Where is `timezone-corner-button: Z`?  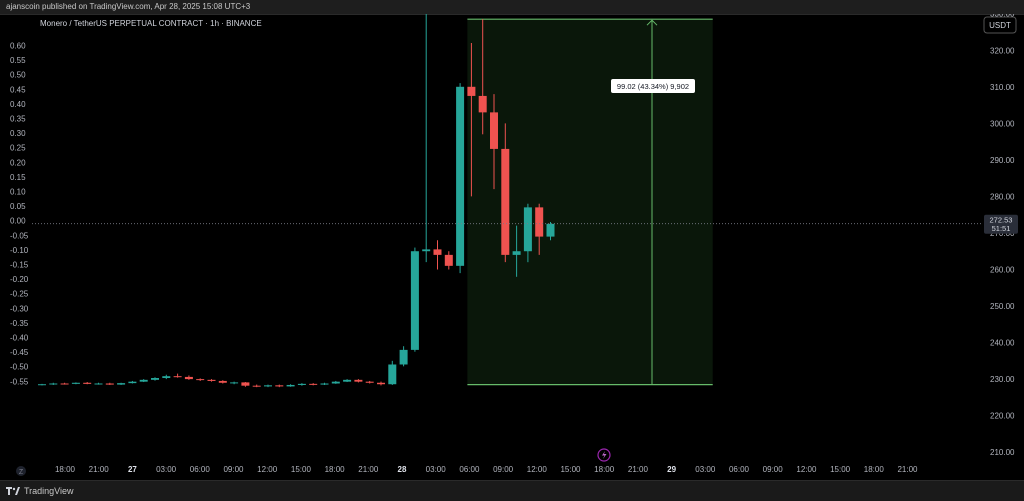
timezone-corner-button: Z is located at coordinates (21, 471).